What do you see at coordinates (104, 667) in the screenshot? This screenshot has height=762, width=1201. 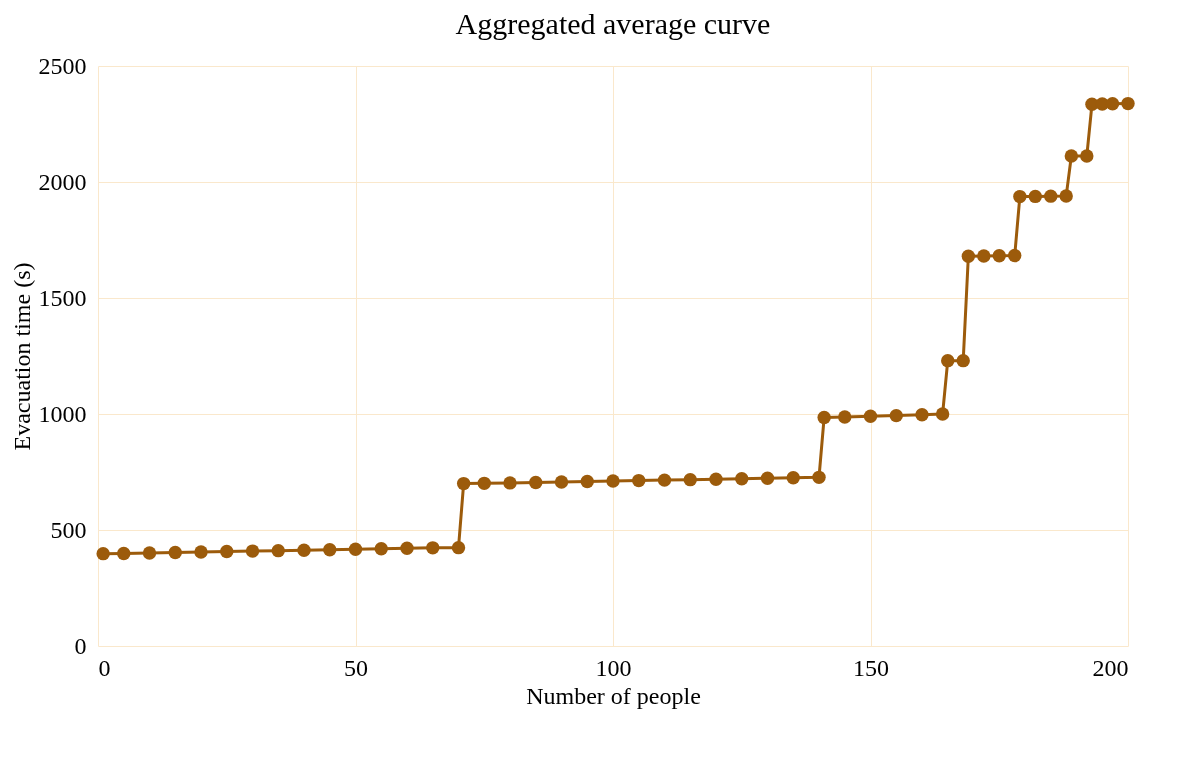 I see `x-tick-label: 0` at bounding box center [104, 667].